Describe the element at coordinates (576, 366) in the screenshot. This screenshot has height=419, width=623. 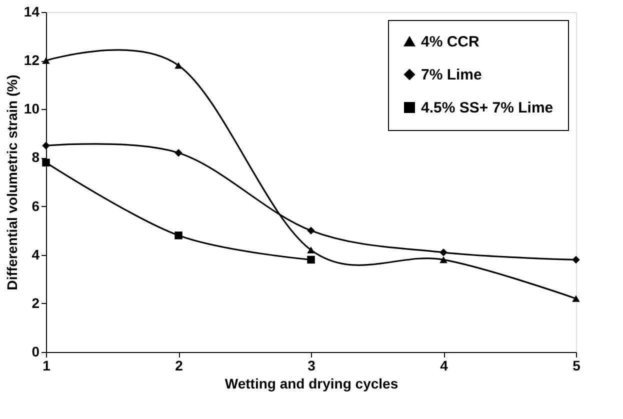
I see `x-tick-label: 5` at that location.